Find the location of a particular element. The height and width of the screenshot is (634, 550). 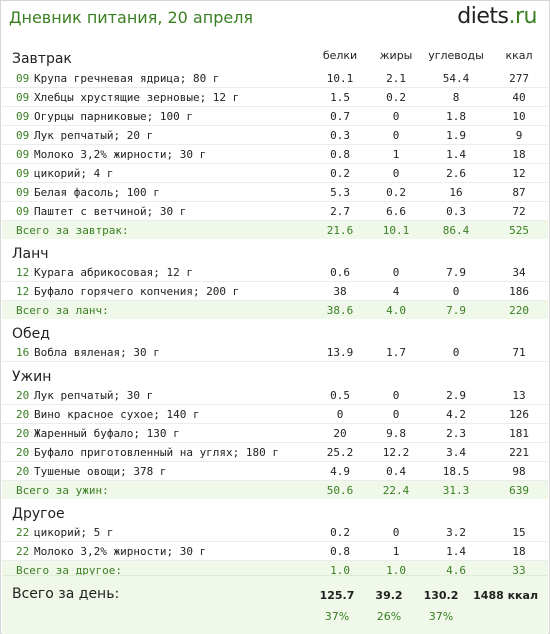

food-carbs: 0 is located at coordinates (456, 291).